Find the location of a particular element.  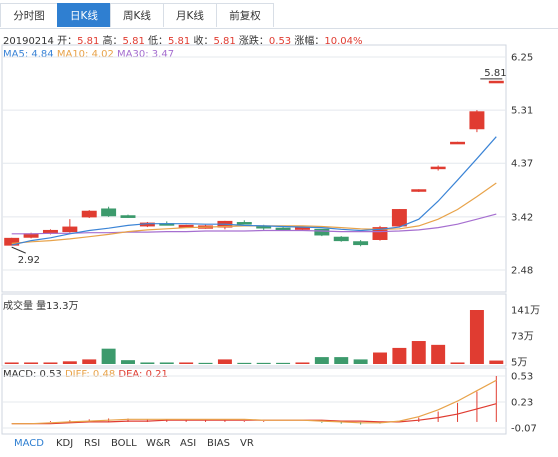

price-tick-label: 5.31 is located at coordinates (522, 111).